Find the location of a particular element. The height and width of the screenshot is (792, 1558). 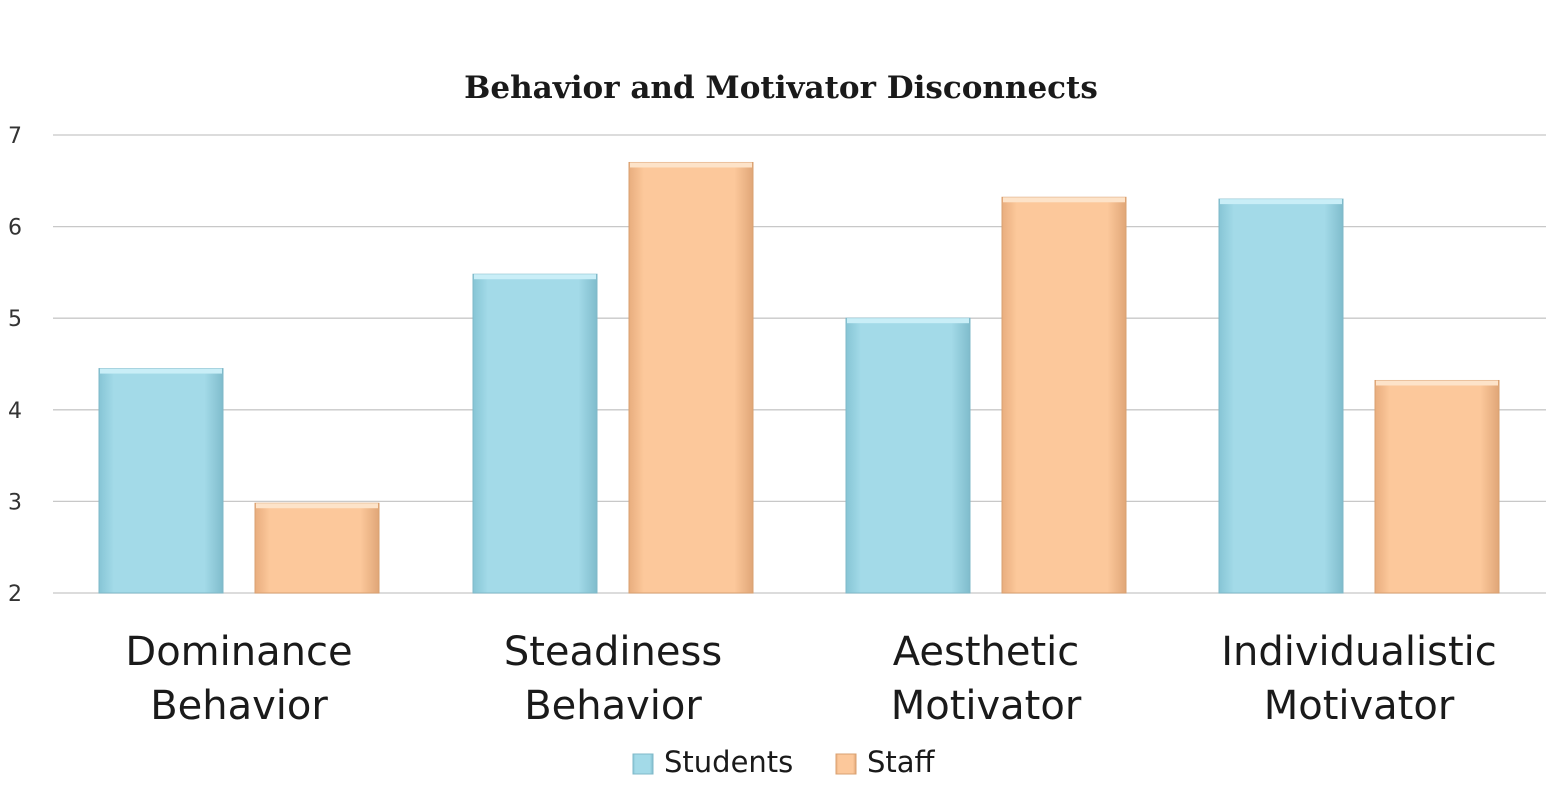

y-tick-label: 7 is located at coordinates (15, 136).